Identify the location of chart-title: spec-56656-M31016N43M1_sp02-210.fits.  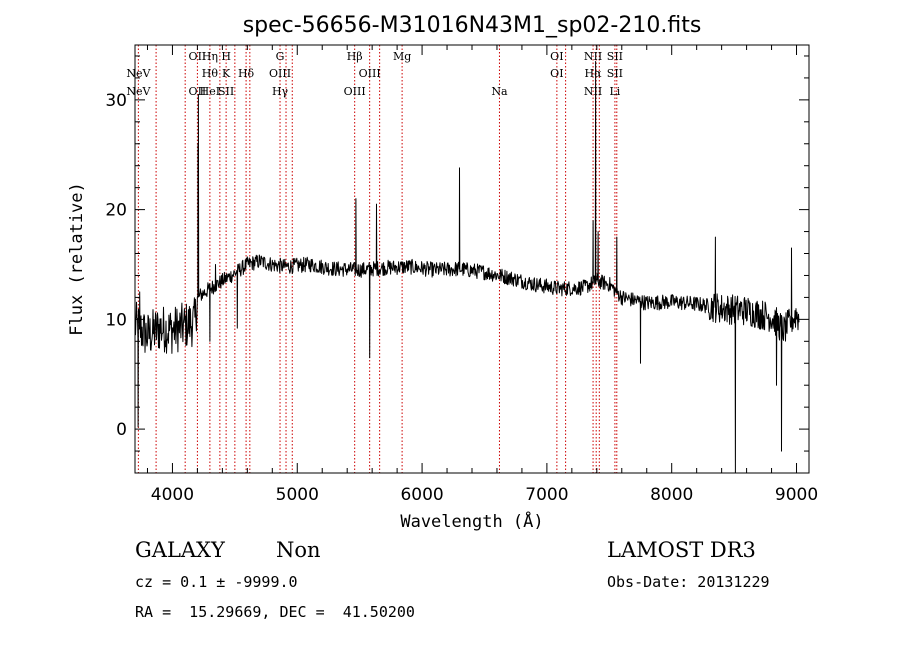
(472, 25).